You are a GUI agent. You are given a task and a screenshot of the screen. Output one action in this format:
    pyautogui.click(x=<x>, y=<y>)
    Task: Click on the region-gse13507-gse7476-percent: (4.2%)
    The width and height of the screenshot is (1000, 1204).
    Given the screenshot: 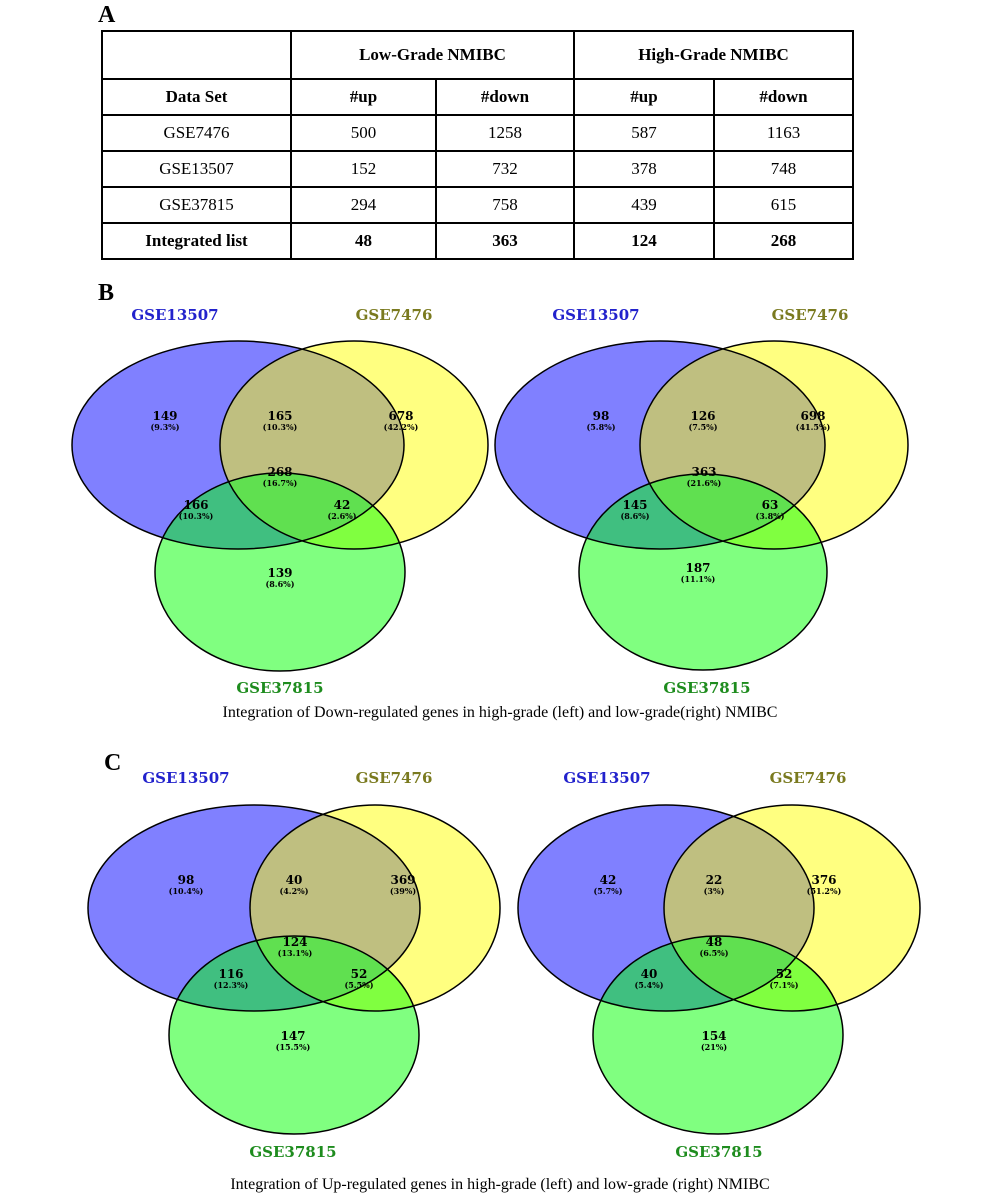 What is the action you would take?
    pyautogui.click(x=293, y=891)
    